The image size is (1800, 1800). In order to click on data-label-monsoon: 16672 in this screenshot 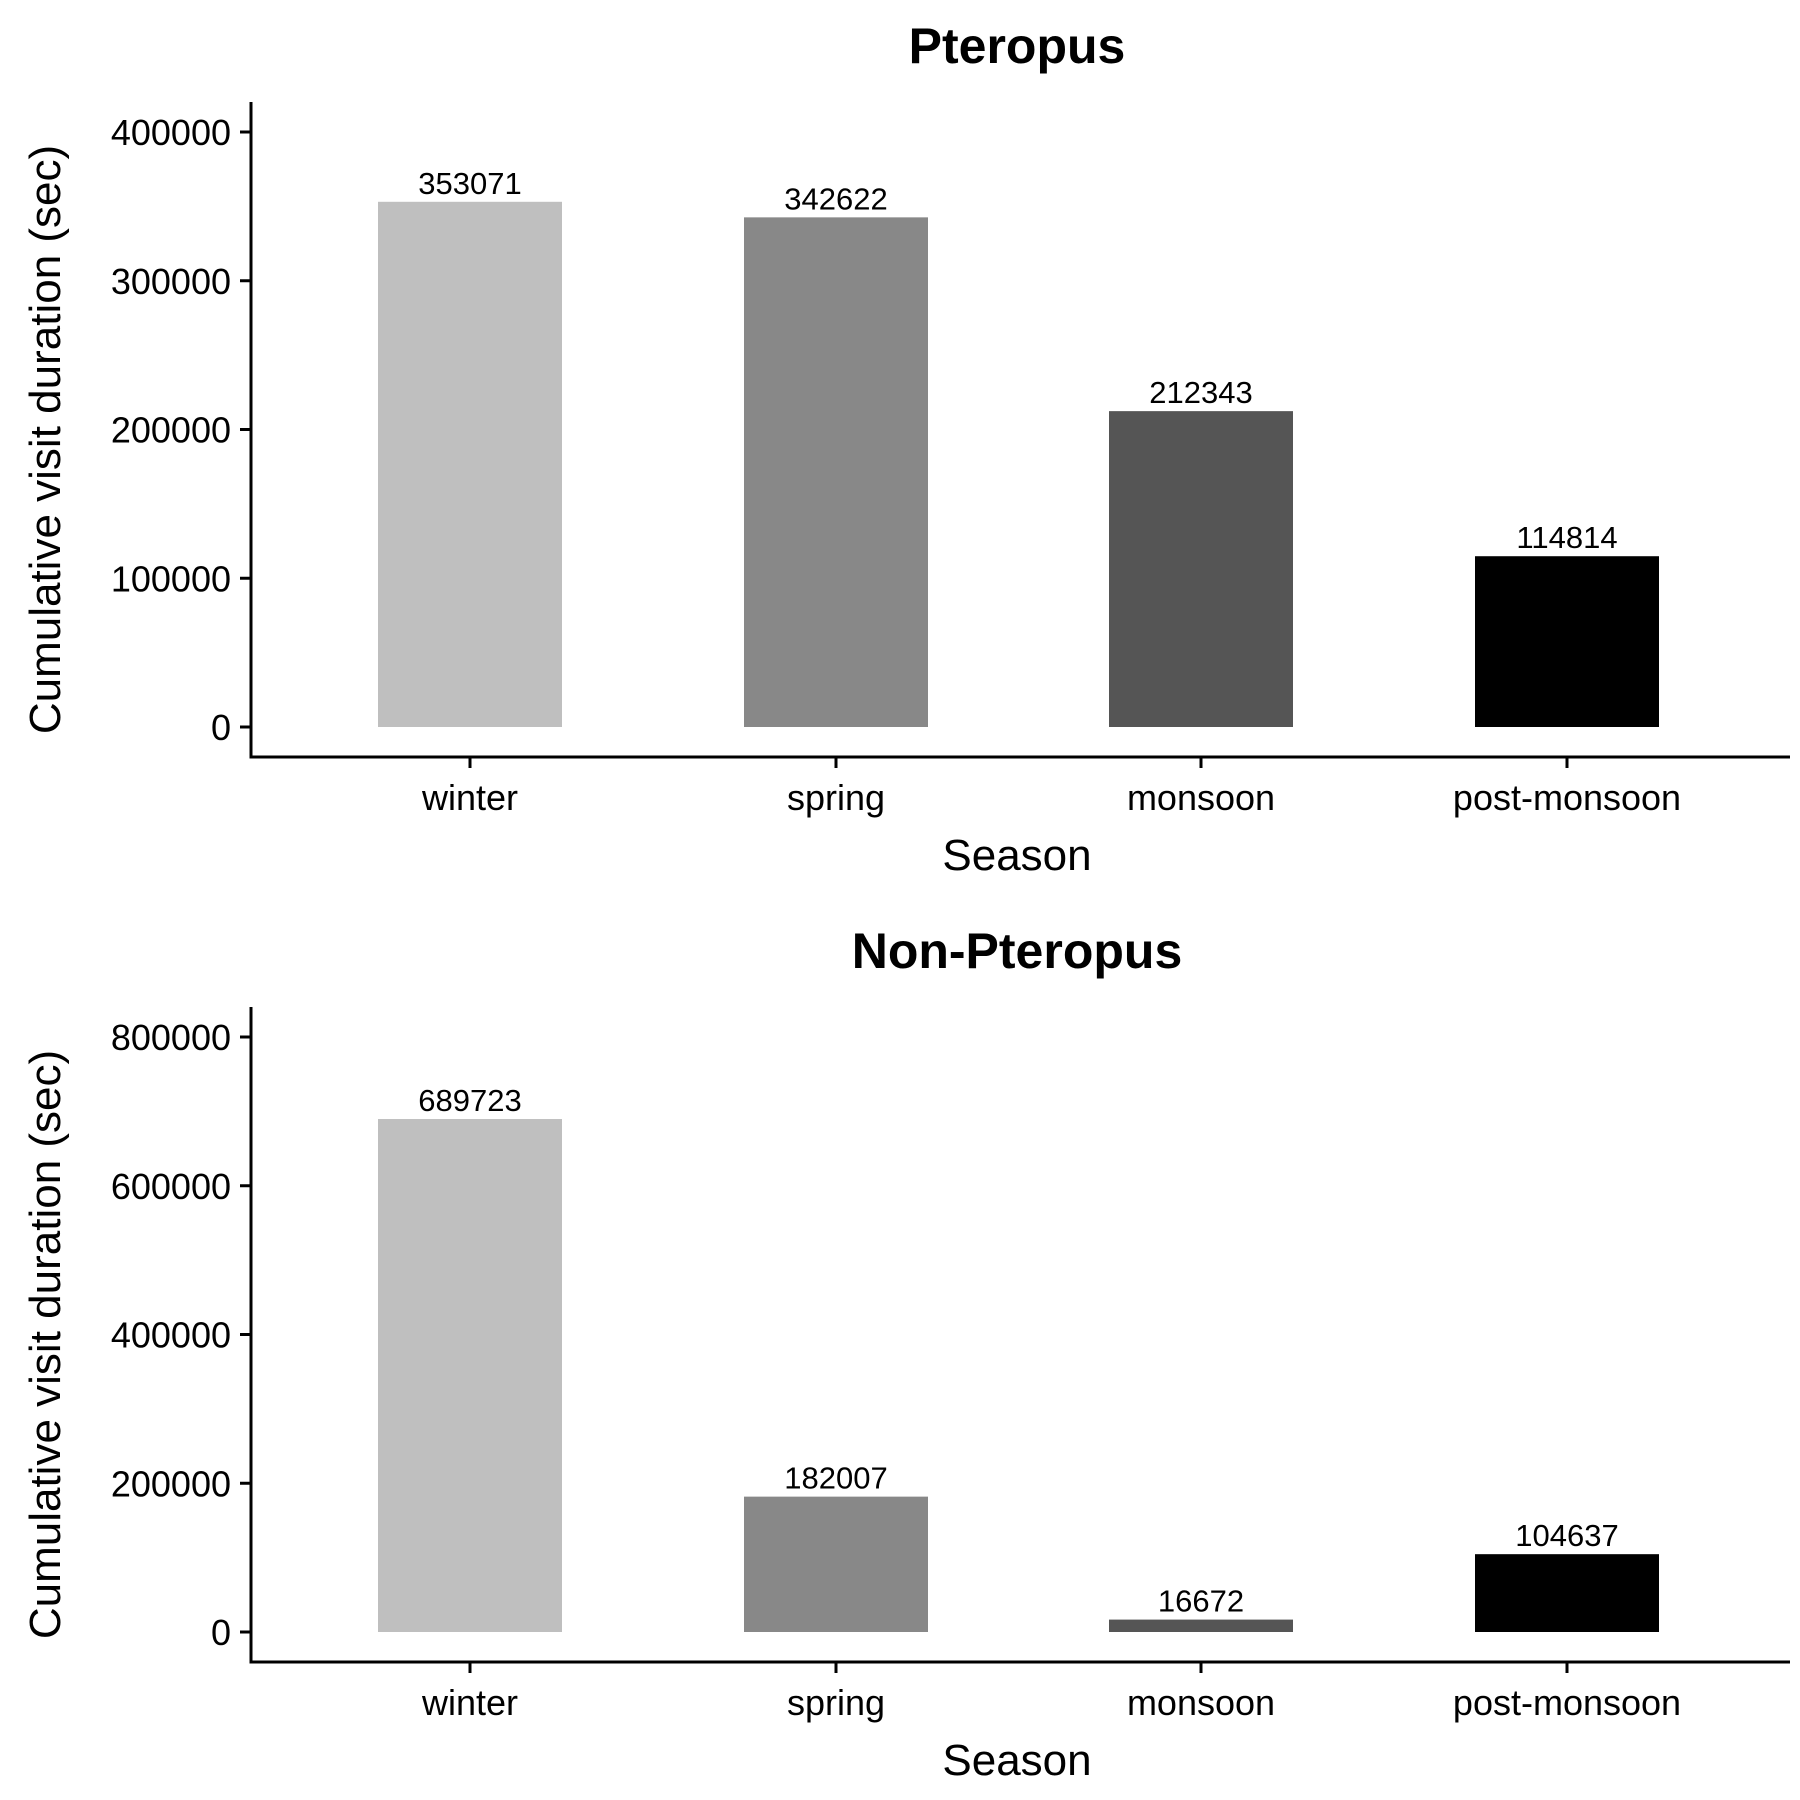, I will do `click(1201, 1601)`.